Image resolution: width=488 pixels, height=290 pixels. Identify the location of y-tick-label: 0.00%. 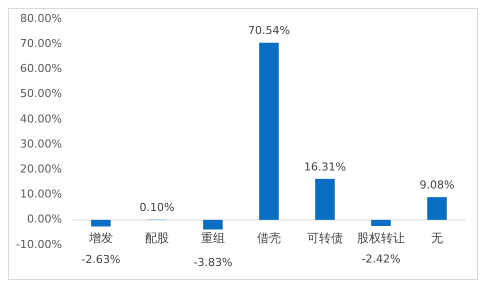
(44, 219).